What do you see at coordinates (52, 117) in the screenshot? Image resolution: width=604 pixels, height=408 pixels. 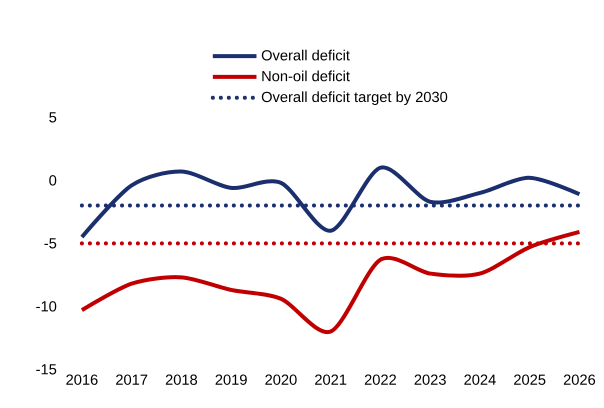 I see `y-tick-label: 5` at bounding box center [52, 117].